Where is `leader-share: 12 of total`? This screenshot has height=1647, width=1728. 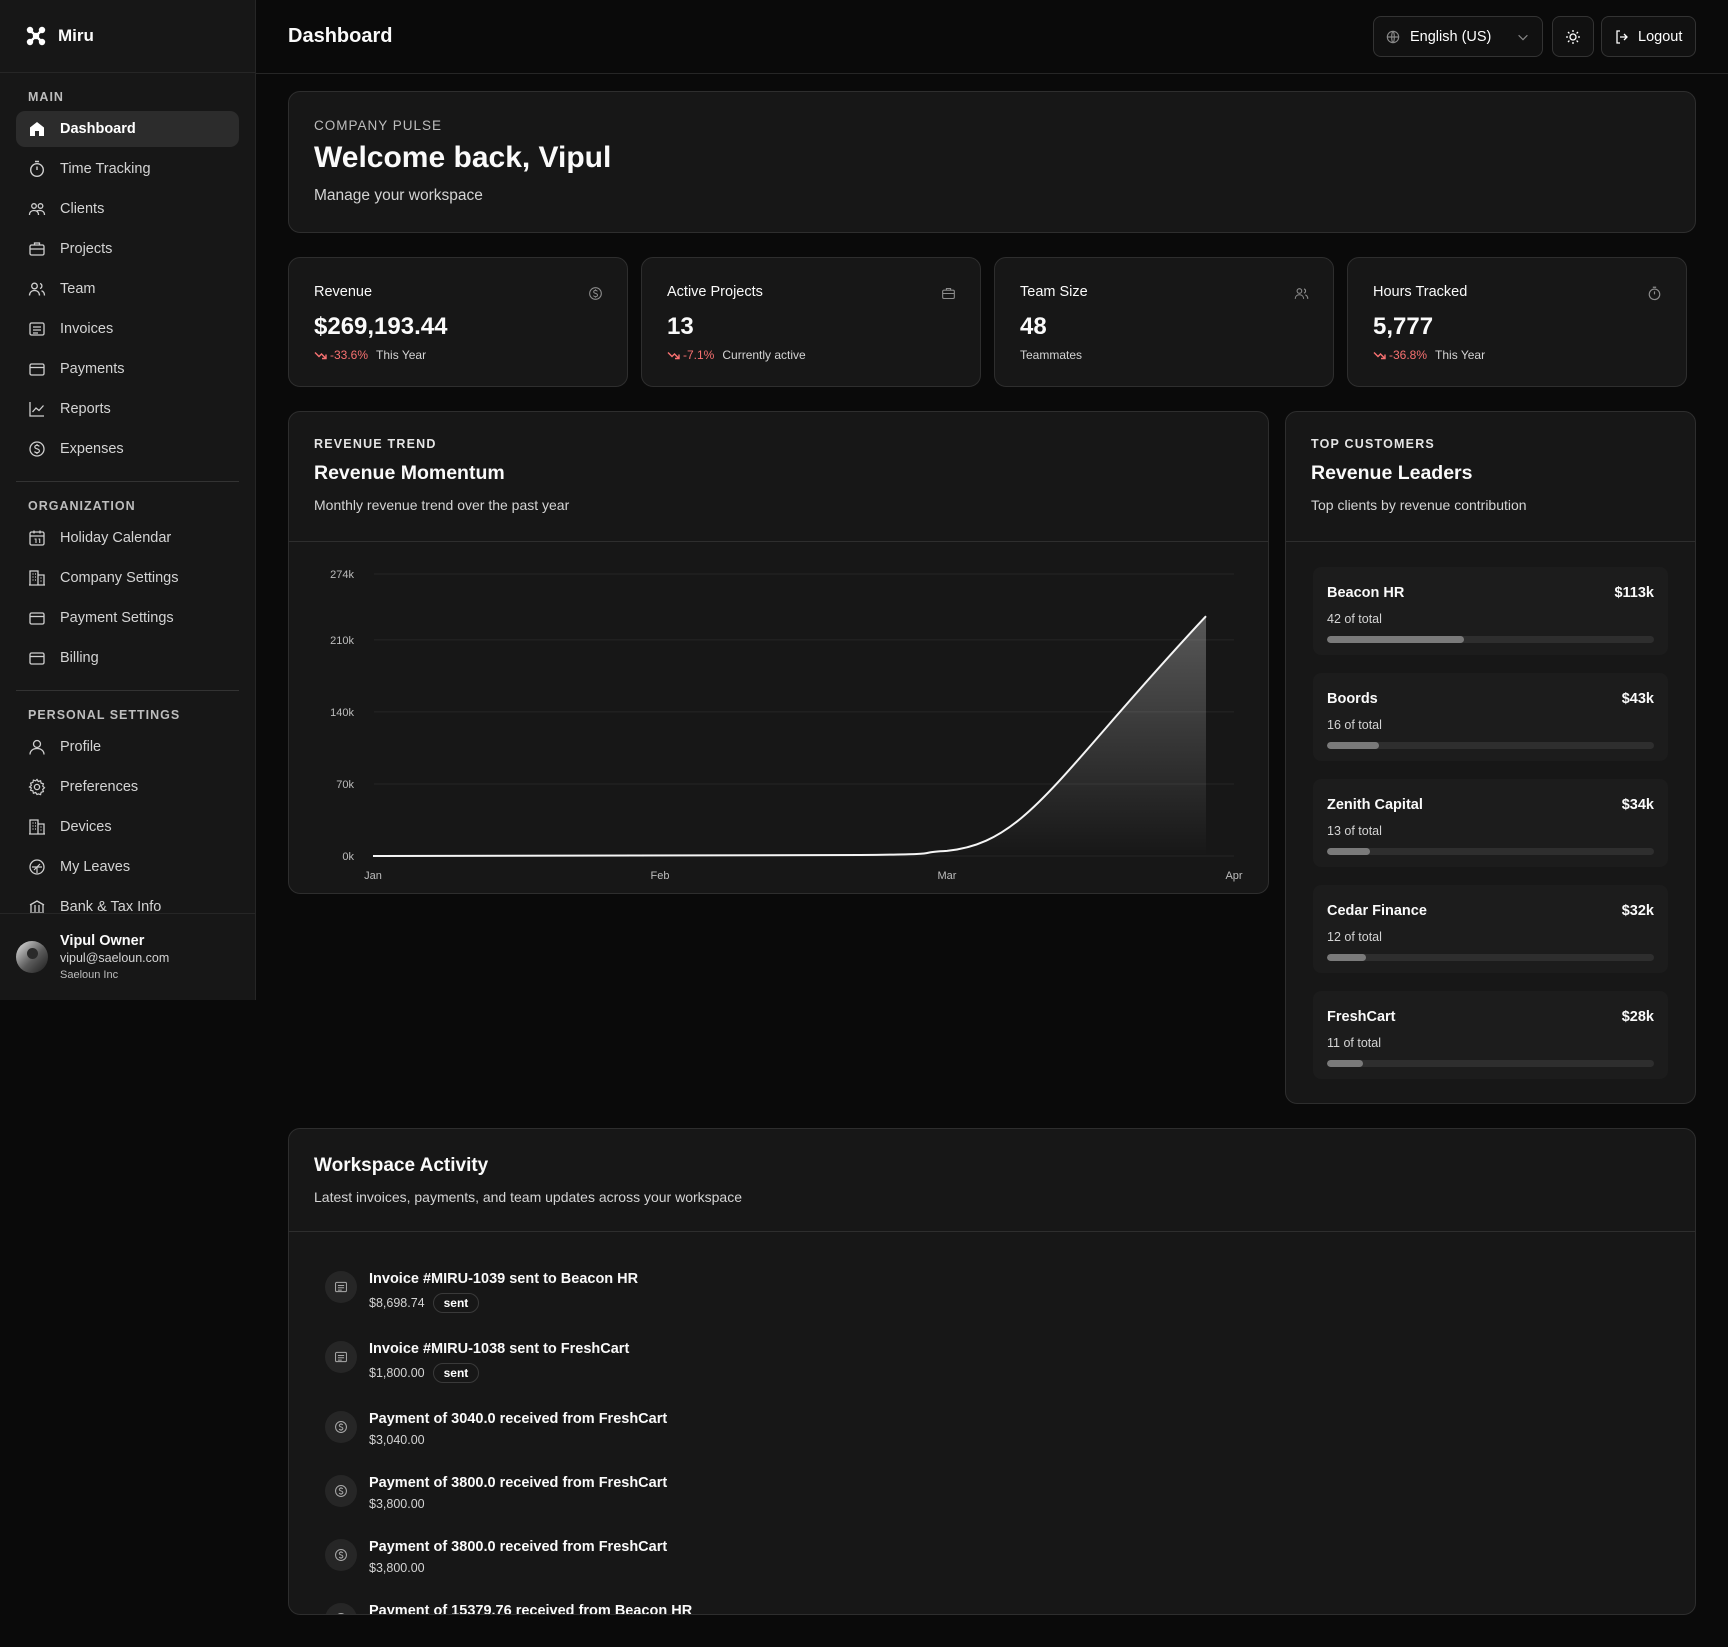 leader-share: 12 of total is located at coordinates (1354, 937).